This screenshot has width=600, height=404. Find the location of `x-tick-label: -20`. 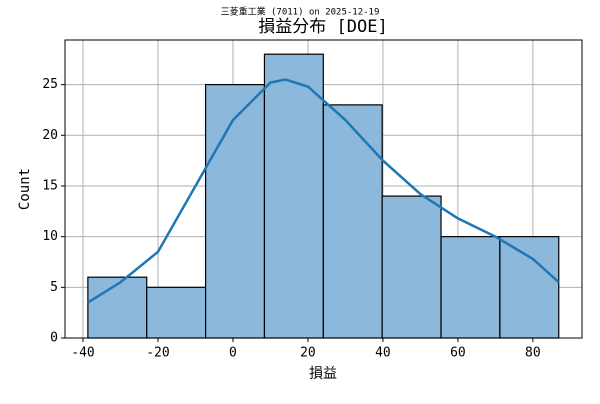

x-tick-label: -20 is located at coordinates (157, 353).